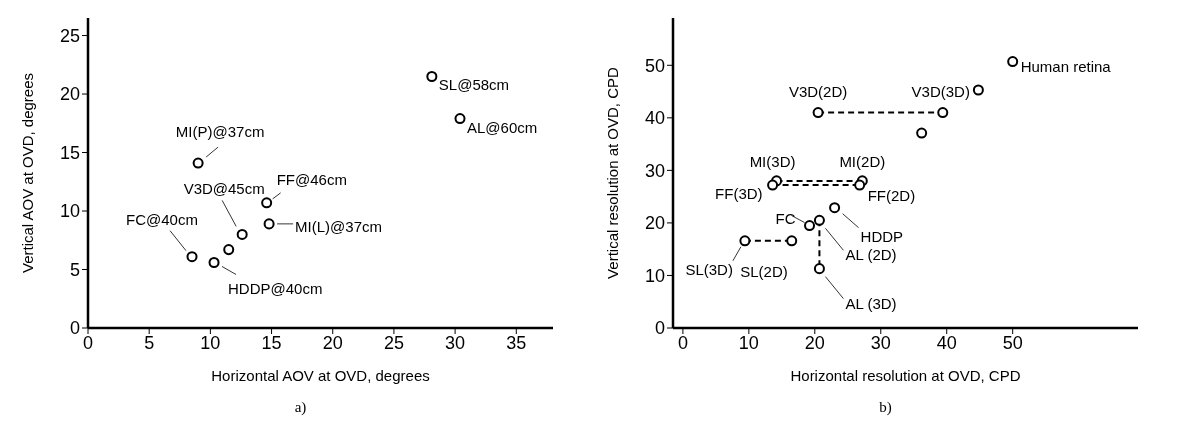 The image size is (1193, 432). I want to click on annotation: MI(3D), so click(772, 161).